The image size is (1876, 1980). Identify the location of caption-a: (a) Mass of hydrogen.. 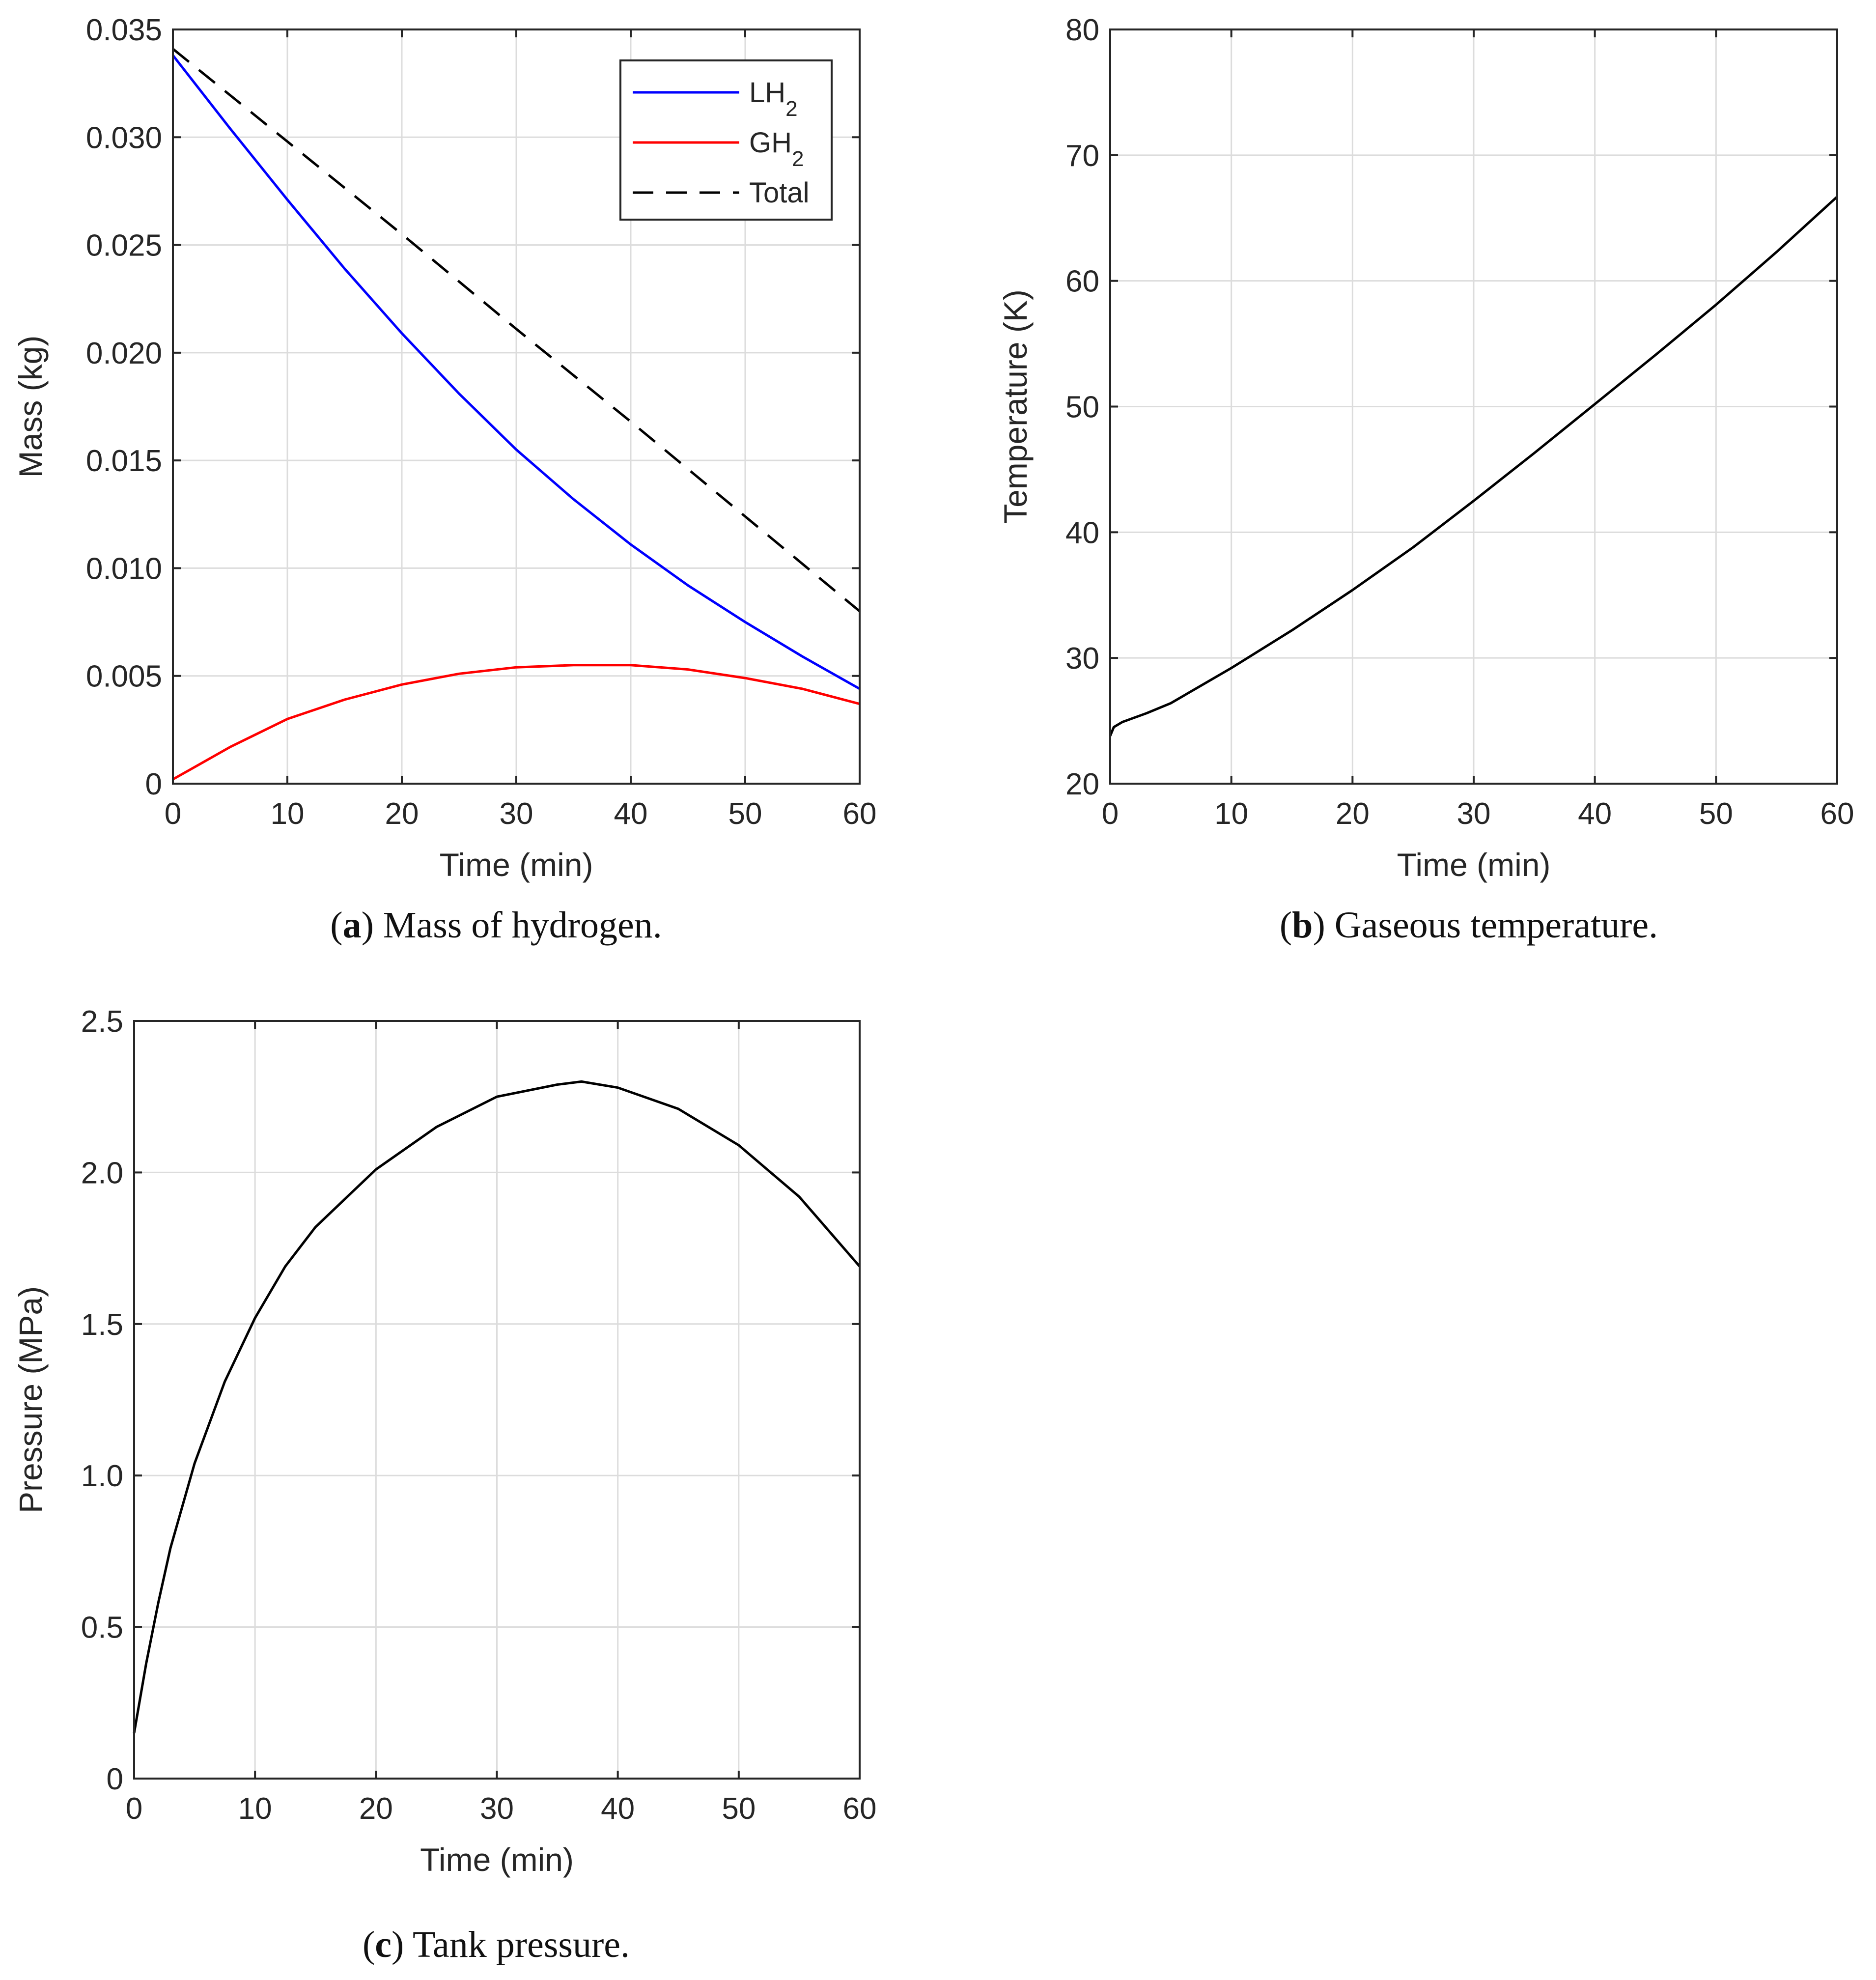
(496, 925).